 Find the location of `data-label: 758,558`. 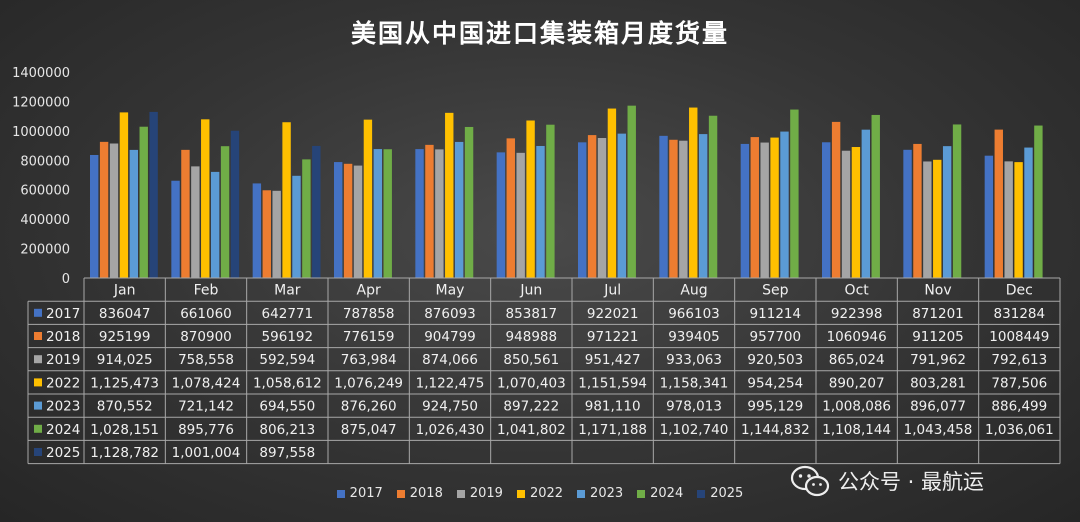

data-label: 758,558 is located at coordinates (206, 360).